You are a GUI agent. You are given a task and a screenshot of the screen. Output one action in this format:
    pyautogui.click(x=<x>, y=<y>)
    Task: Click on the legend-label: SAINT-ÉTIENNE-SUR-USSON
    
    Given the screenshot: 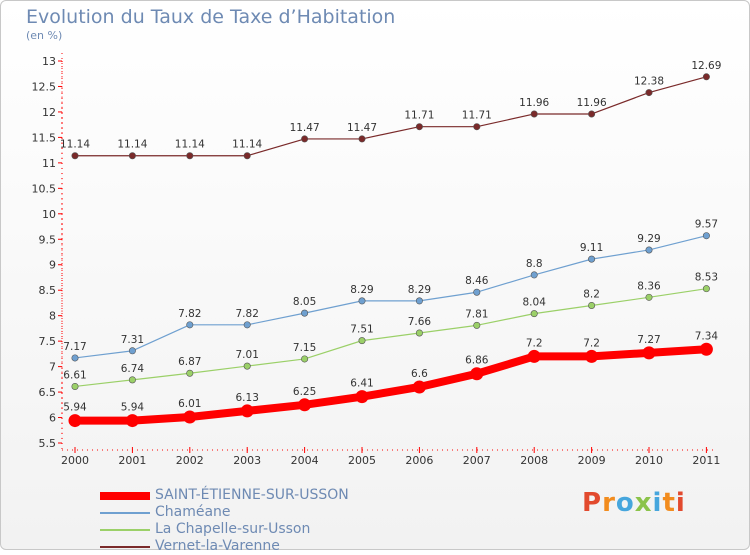 What is the action you would take?
    pyautogui.click(x=252, y=495)
    